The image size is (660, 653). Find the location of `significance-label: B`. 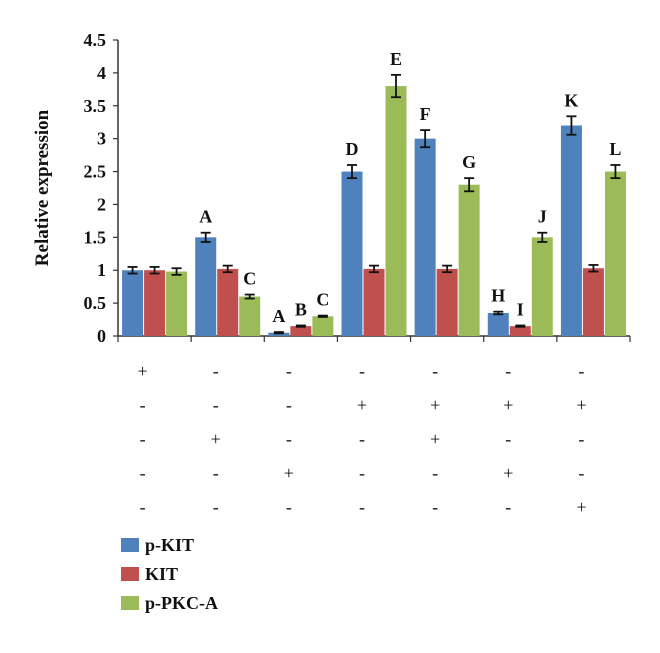

significance-label: B is located at coordinates (301, 309).